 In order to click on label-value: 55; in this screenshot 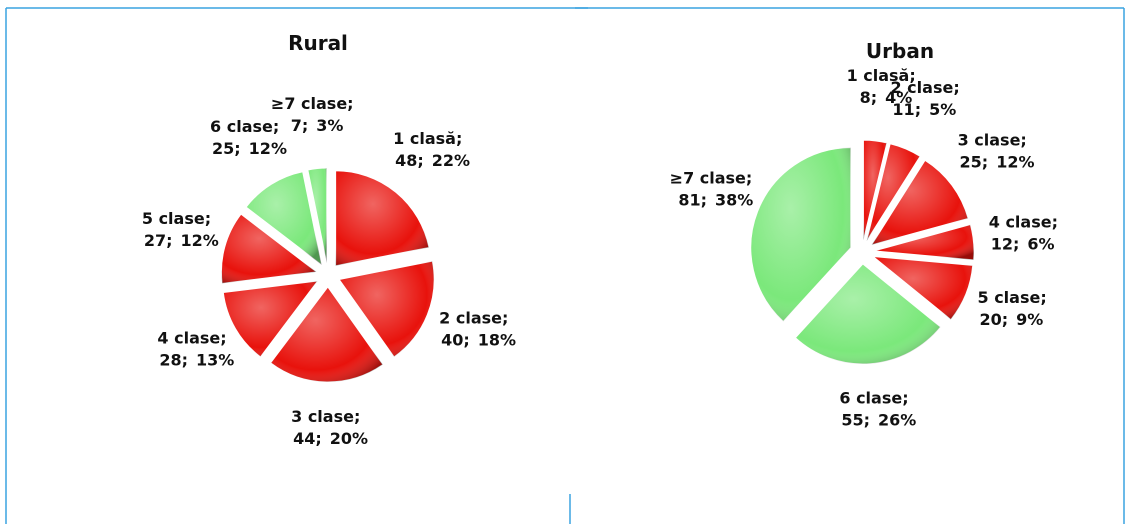, I will do `click(855, 420)`.